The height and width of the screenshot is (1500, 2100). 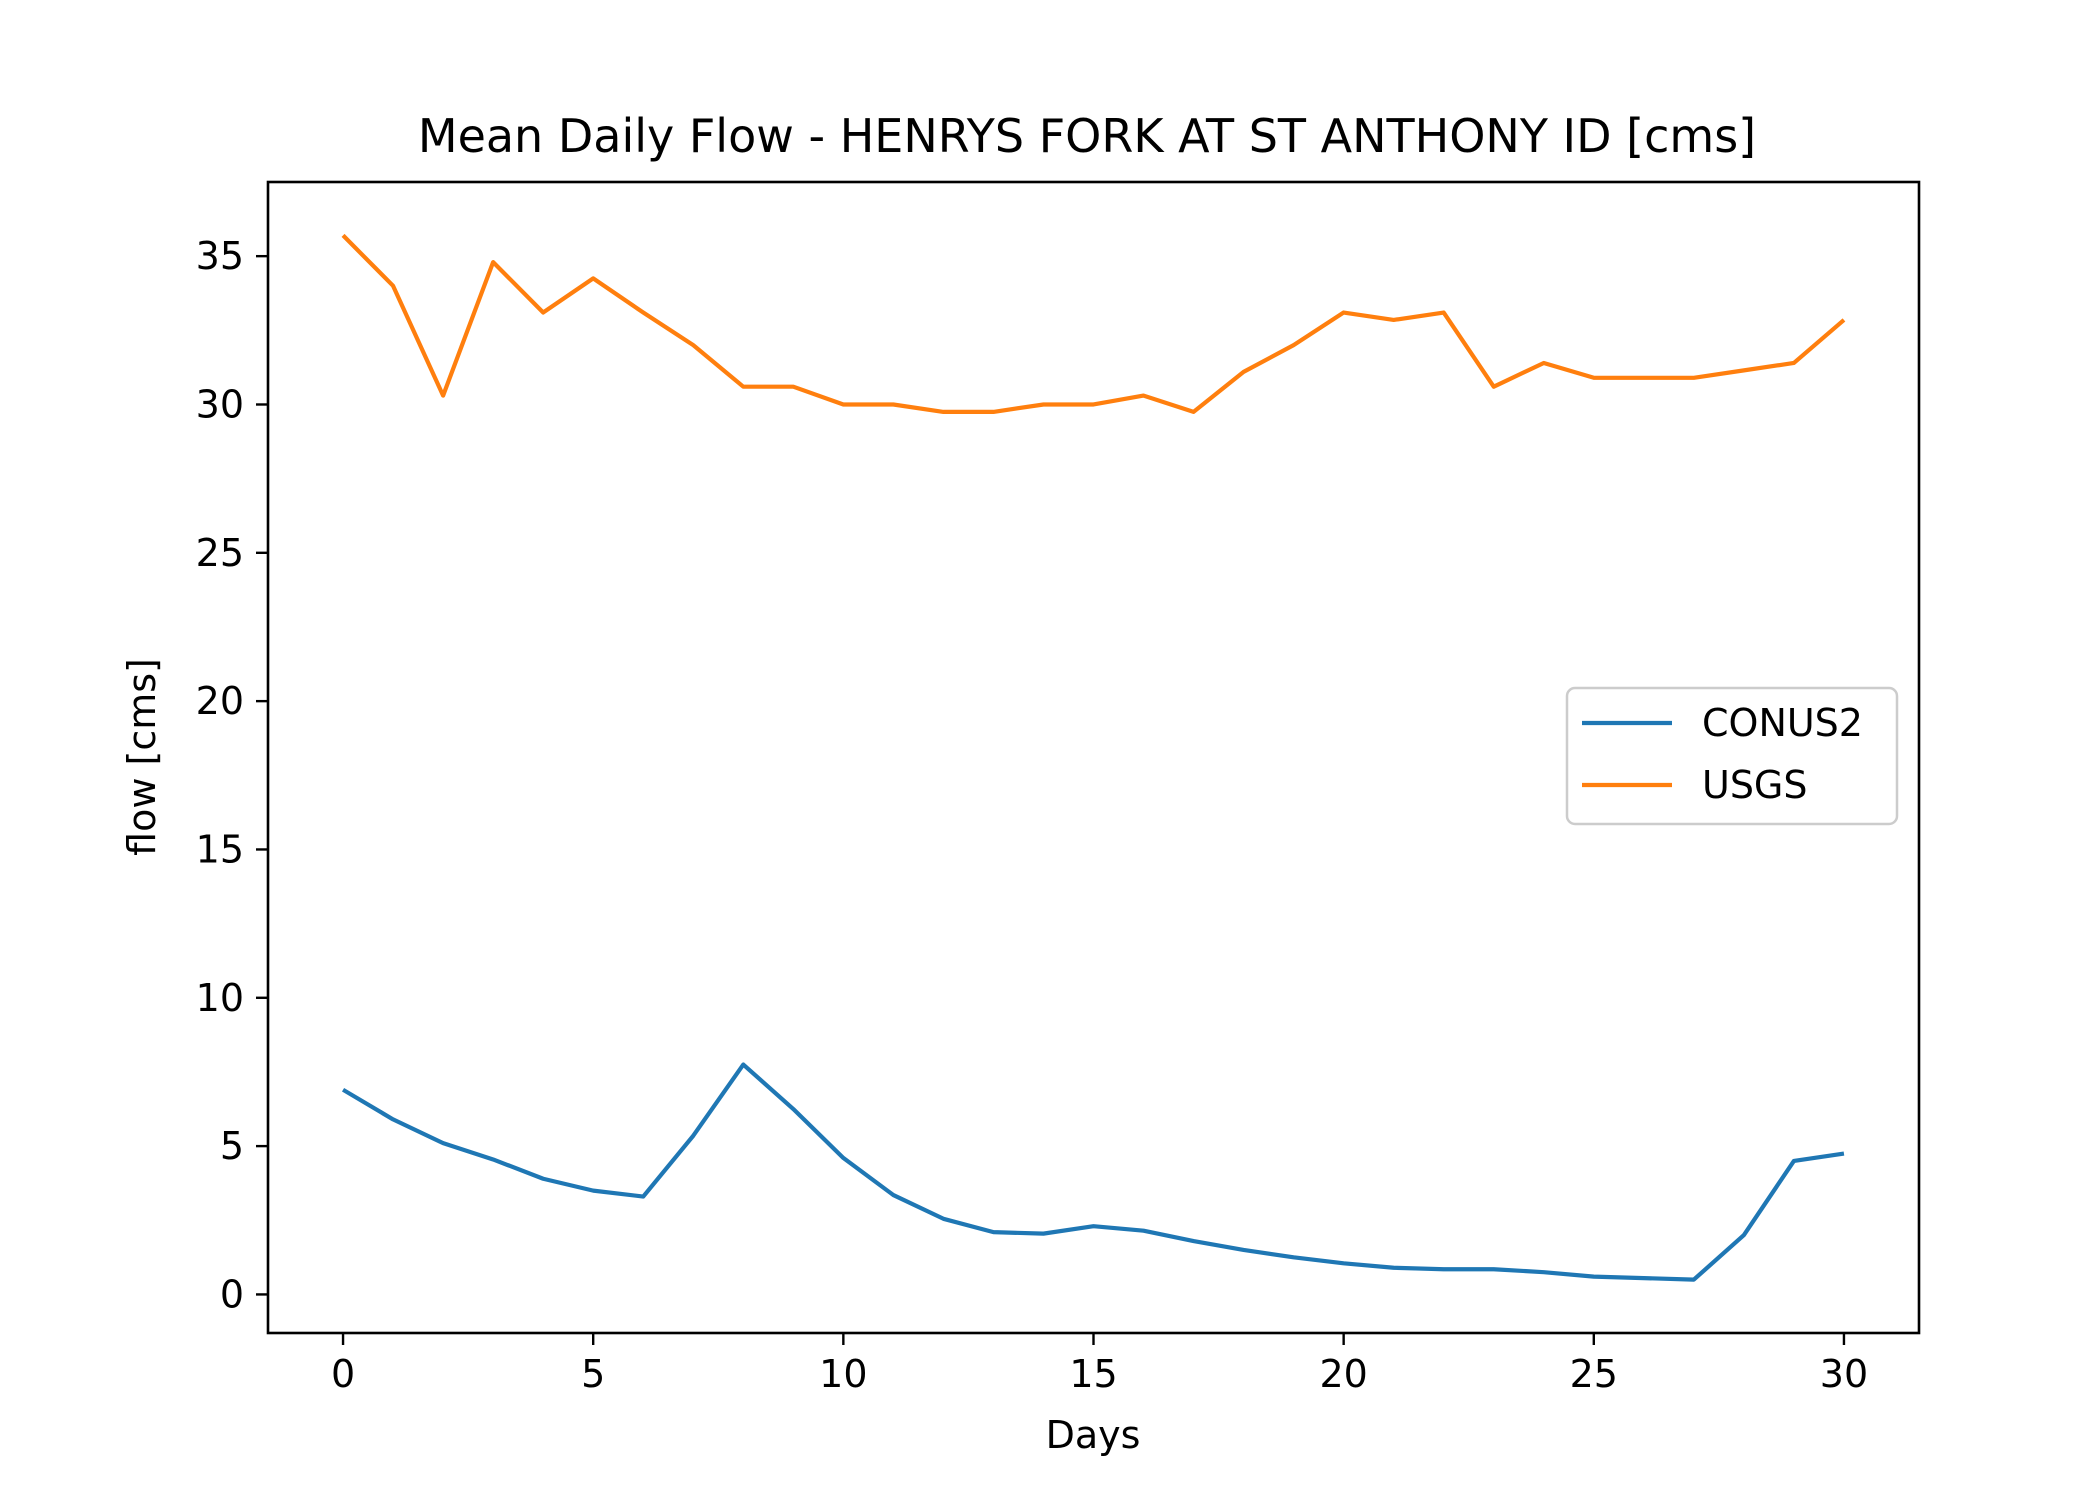 I want to click on x-tick-label-10: 10, so click(x=843, y=1374).